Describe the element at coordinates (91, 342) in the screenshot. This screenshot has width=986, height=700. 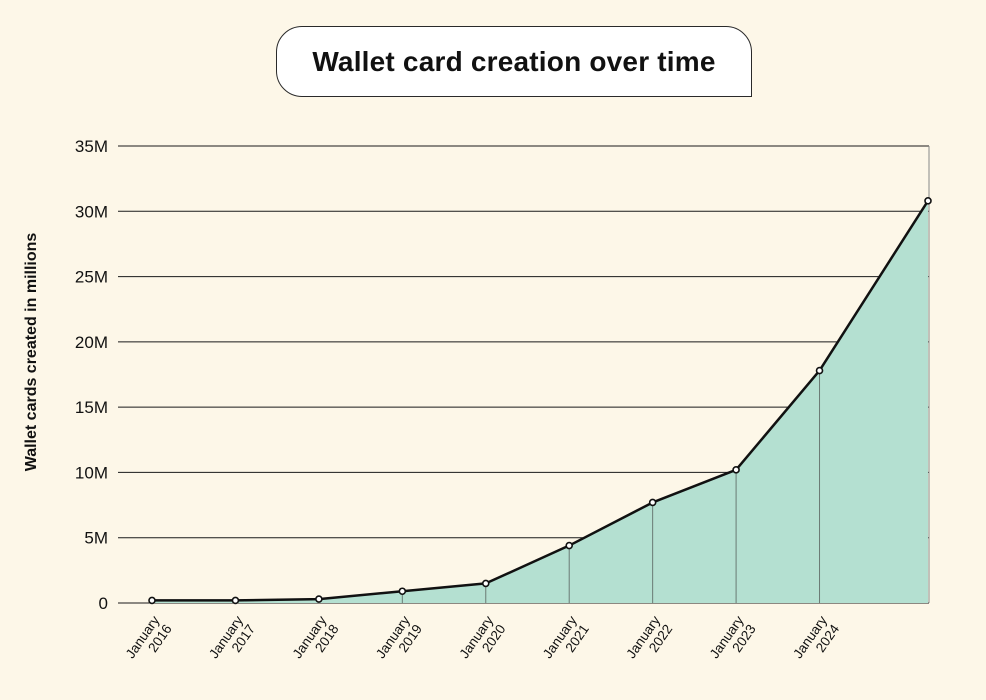
I see `y-tick-label: 20M` at that location.